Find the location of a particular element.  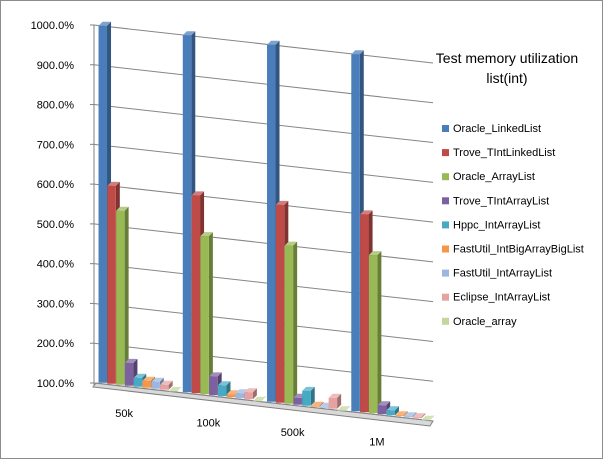

x-tick-label: 1M is located at coordinates (376, 442).